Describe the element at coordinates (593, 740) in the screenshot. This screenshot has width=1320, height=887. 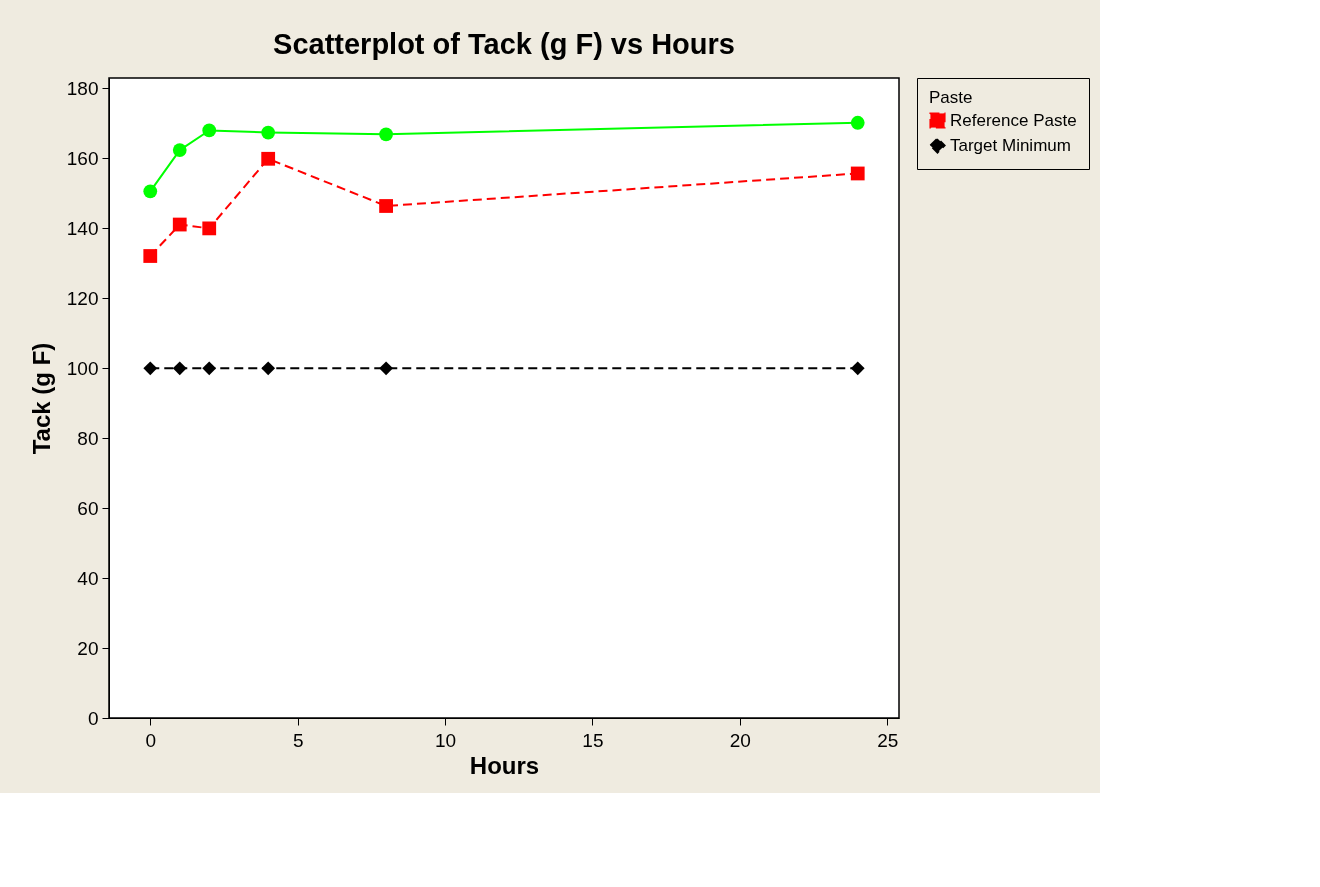
I see `x-tick-label: 15` at that location.